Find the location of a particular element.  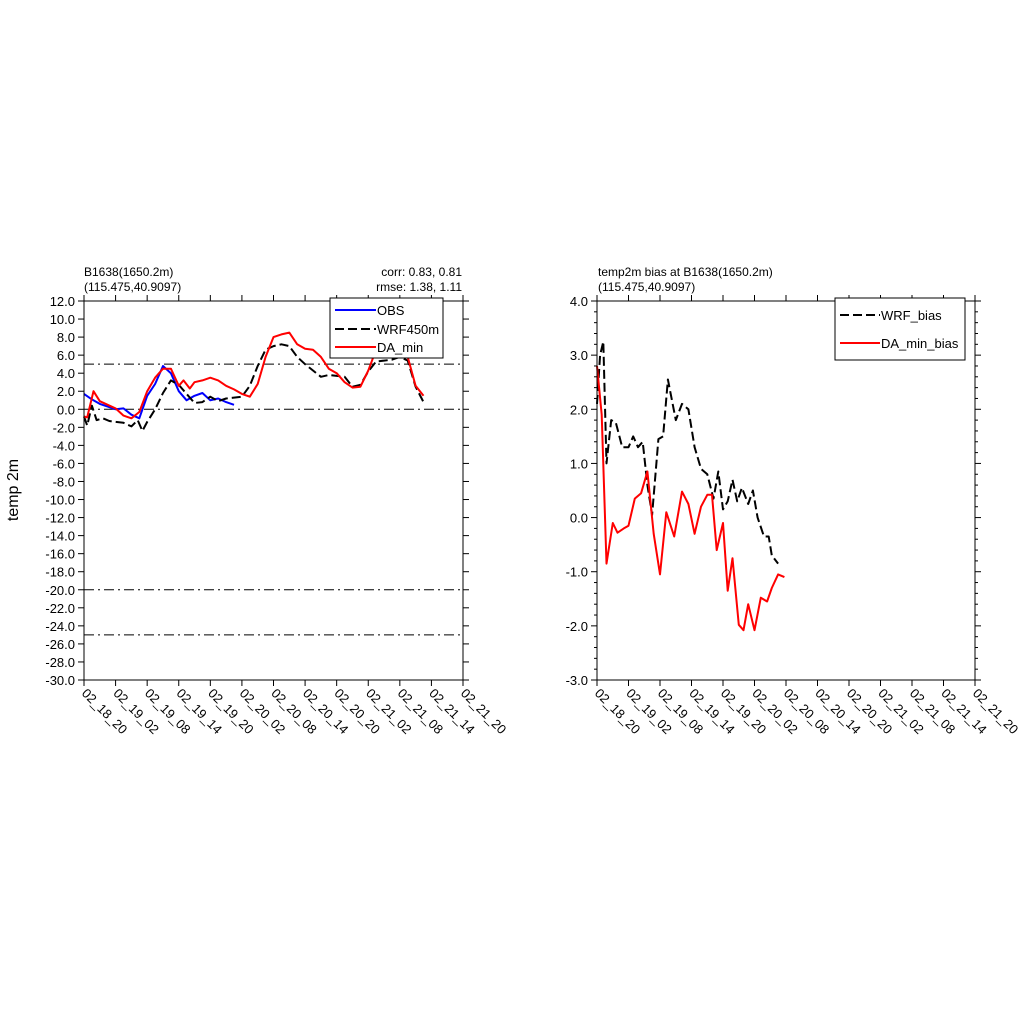

legend-label-da-min: DA_min is located at coordinates (400, 347).